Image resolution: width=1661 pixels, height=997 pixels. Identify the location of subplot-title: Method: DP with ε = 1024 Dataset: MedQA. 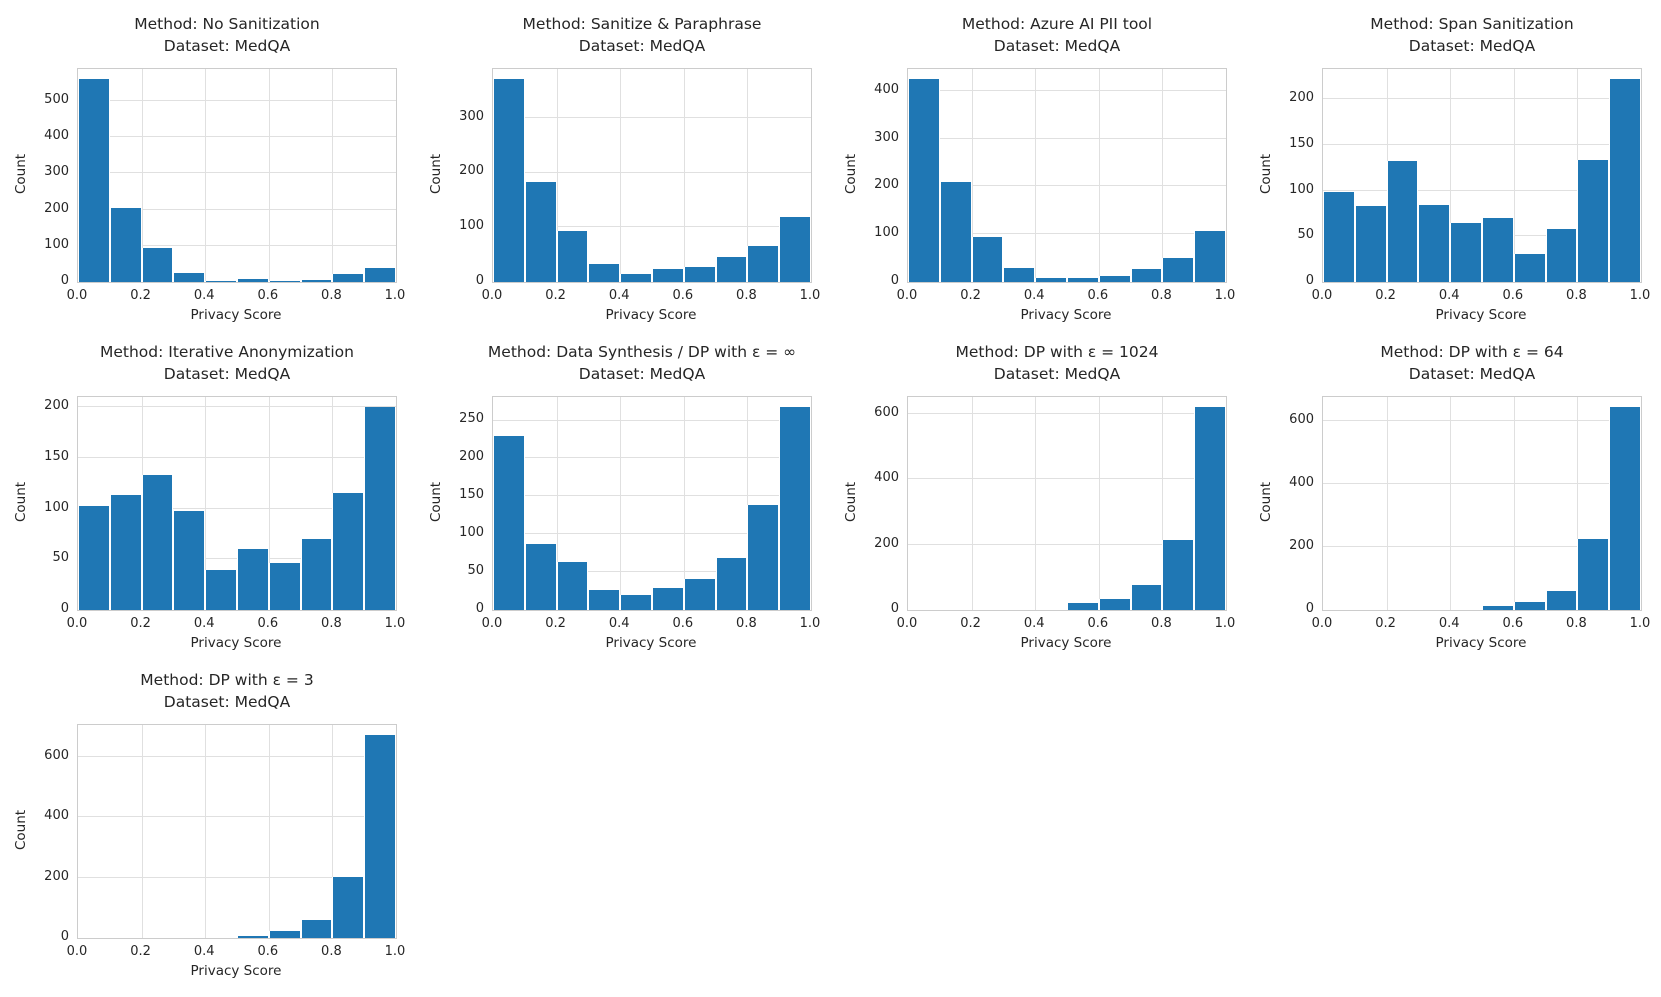
(1057, 363).